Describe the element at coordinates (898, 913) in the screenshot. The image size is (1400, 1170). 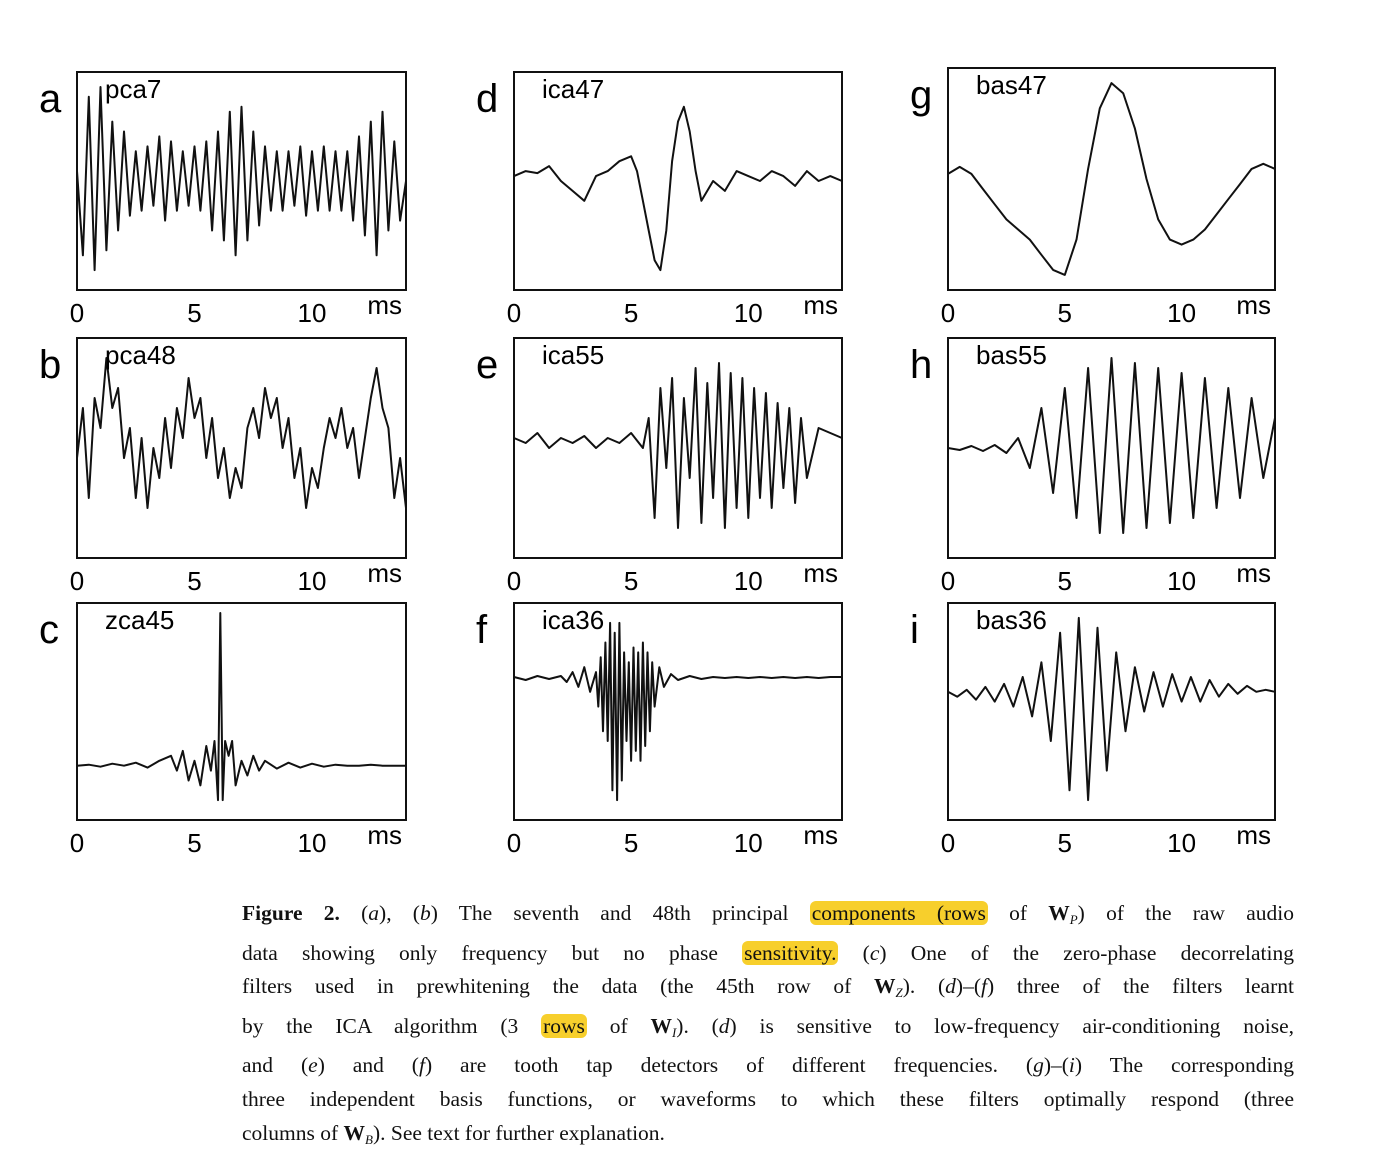
I see `highlighted-text: components (rows` at that location.